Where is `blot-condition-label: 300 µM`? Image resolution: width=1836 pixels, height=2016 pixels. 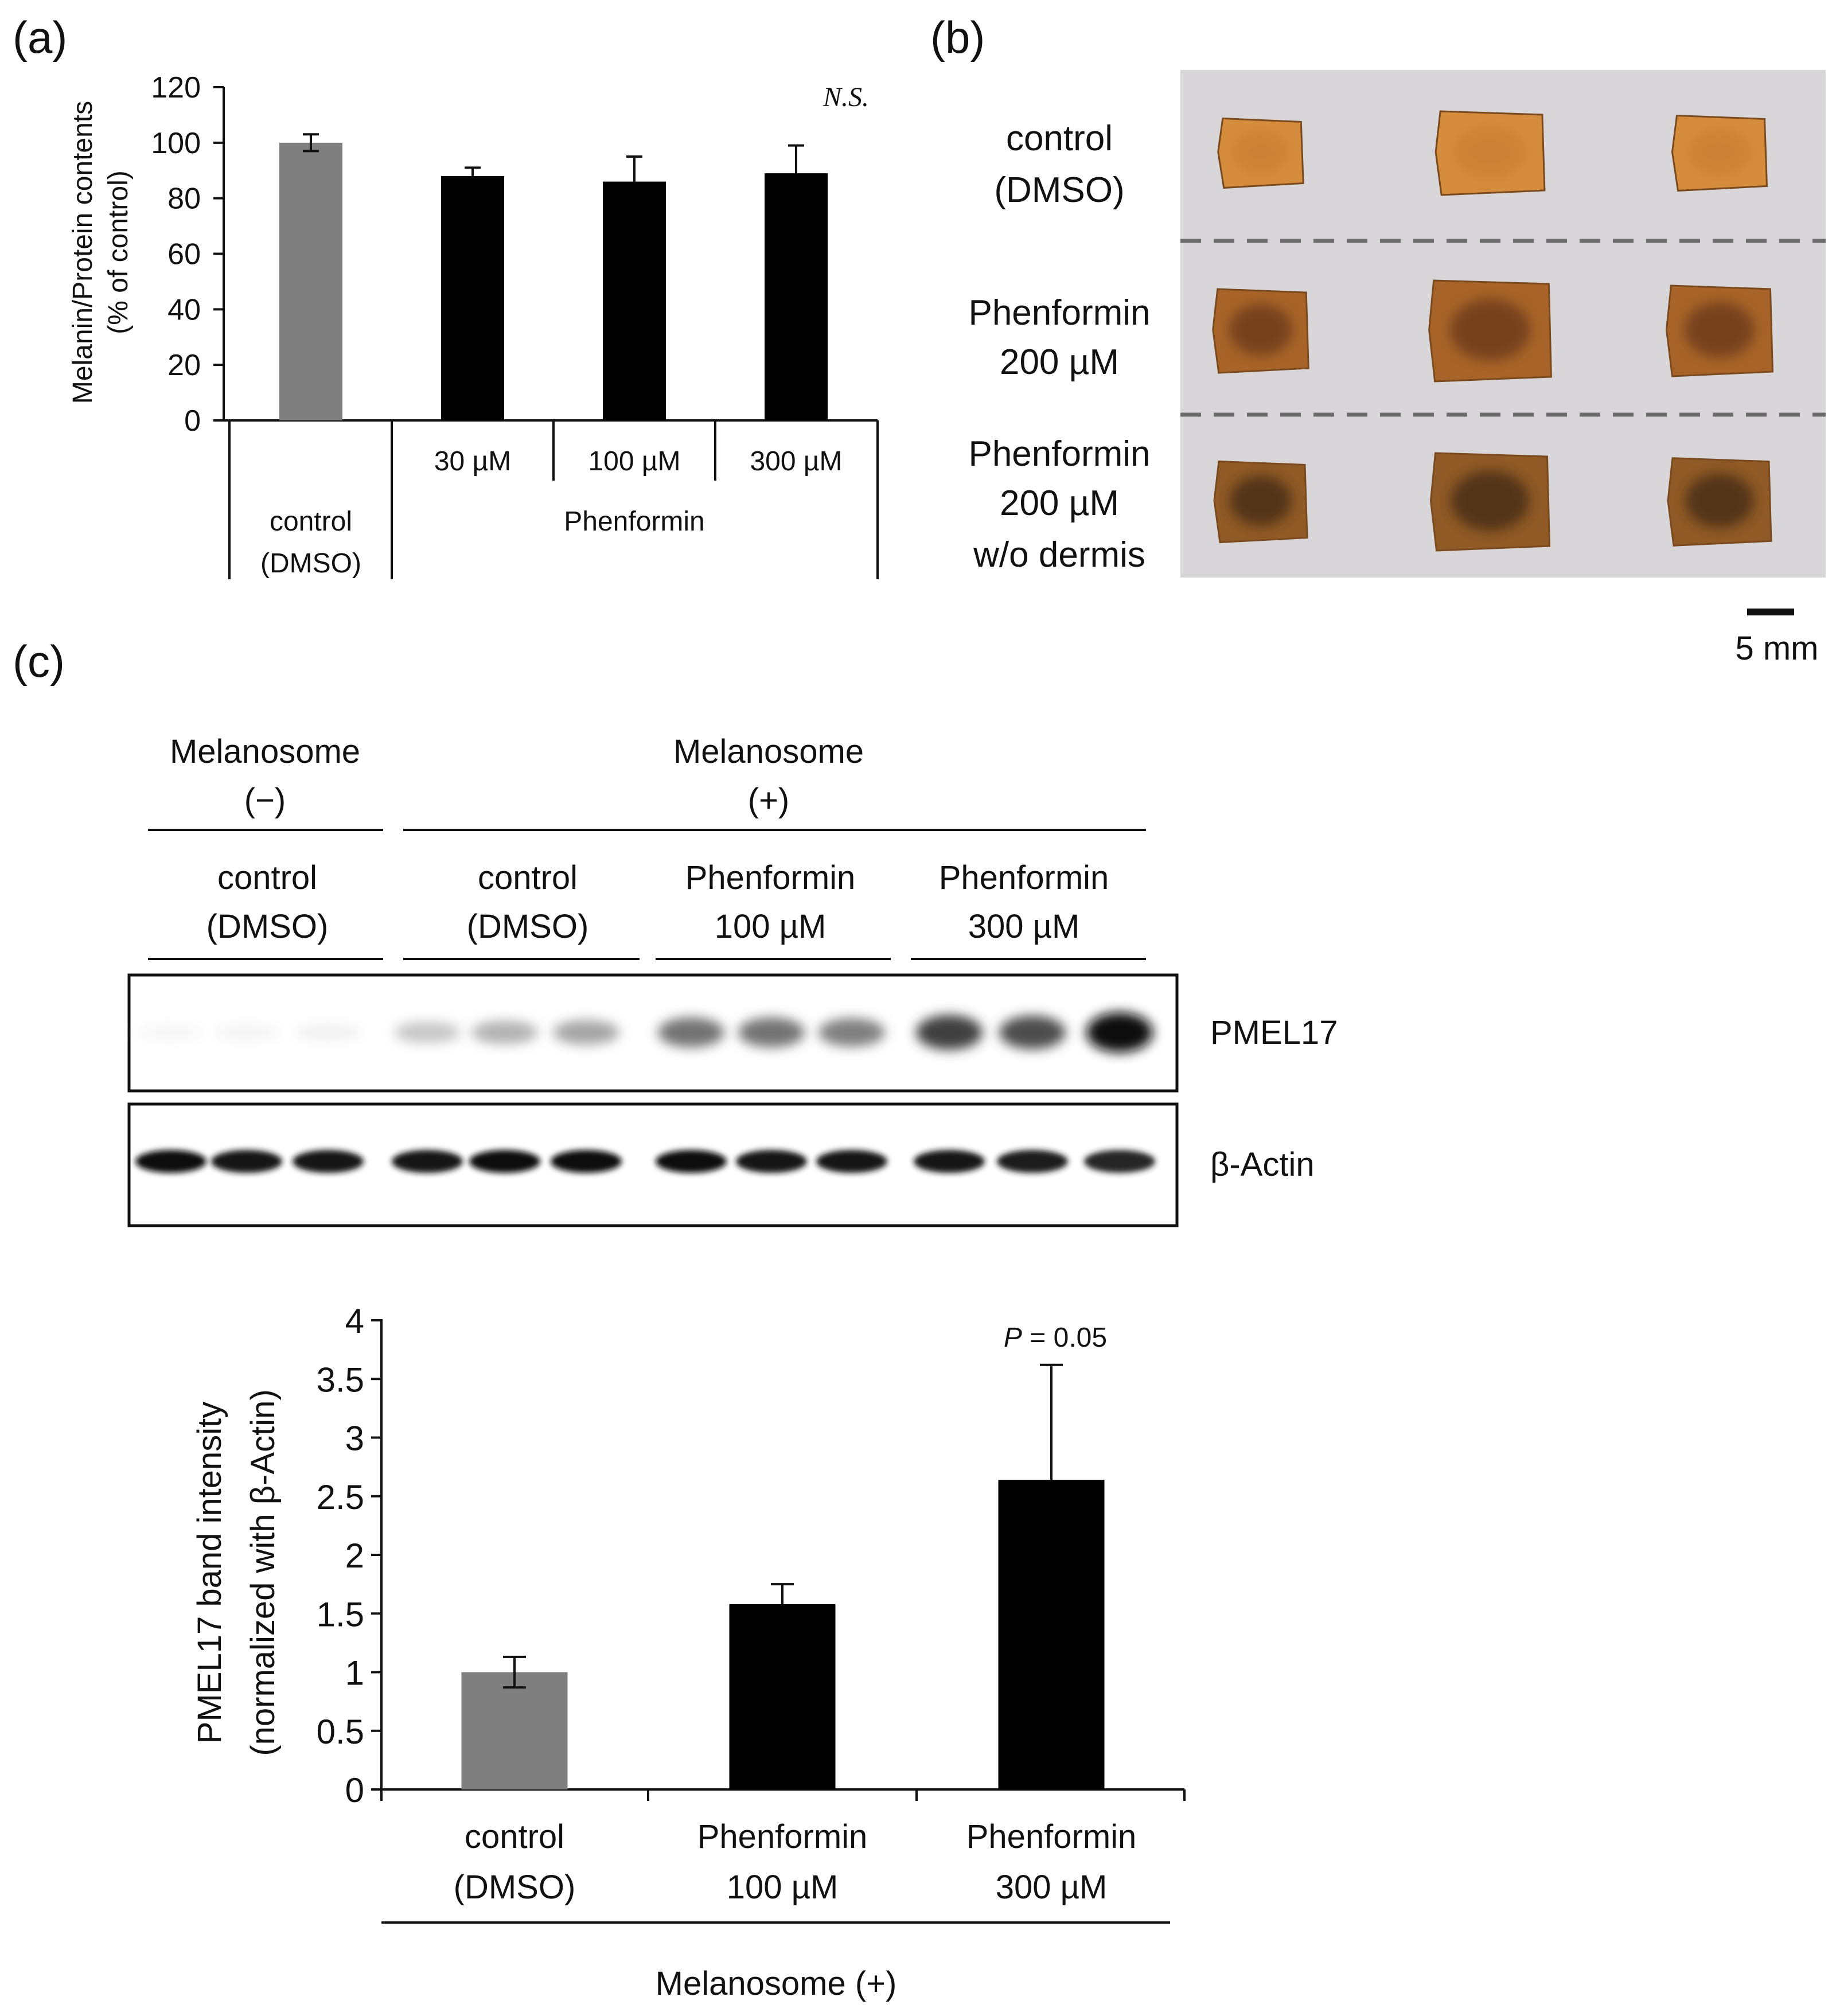 blot-condition-label: 300 µM is located at coordinates (1024, 926).